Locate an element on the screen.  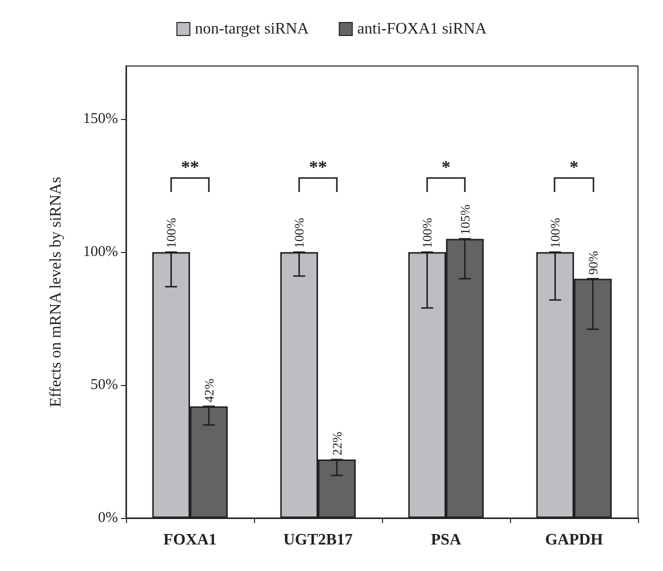
y-tick-label: 100% is located at coordinates (100, 252).